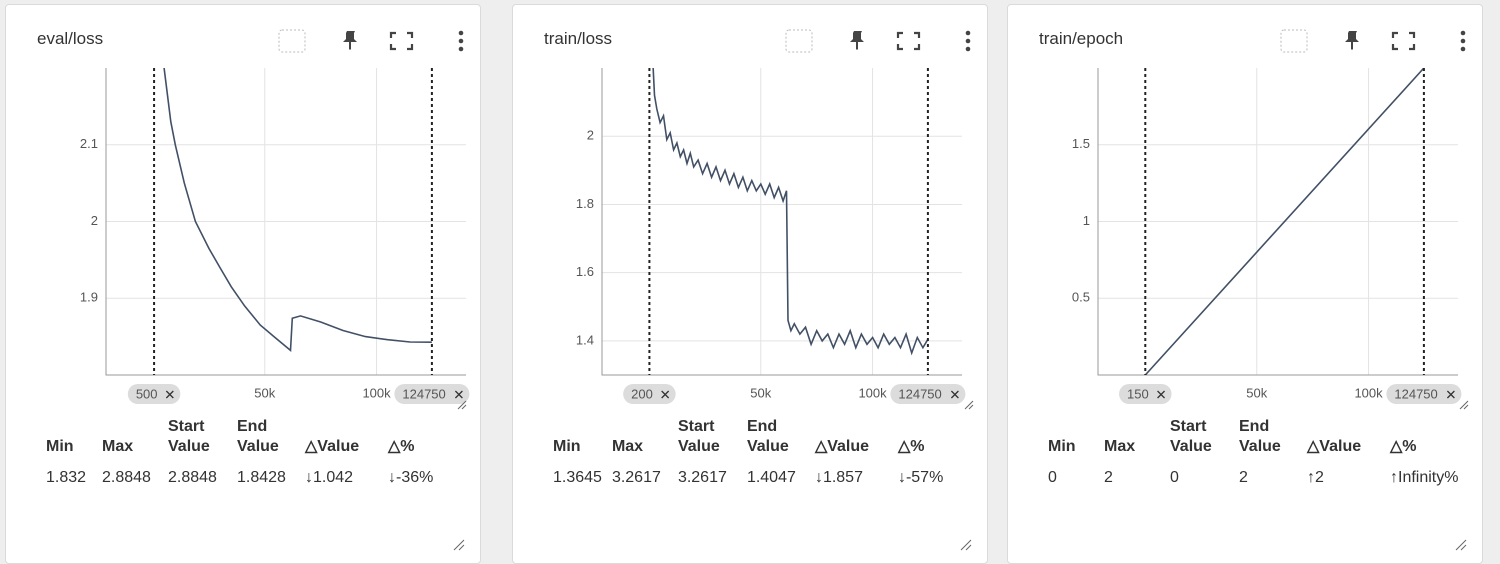  Describe the element at coordinates (585, 339) in the screenshot. I see `y-tick-label: 1.4` at that location.